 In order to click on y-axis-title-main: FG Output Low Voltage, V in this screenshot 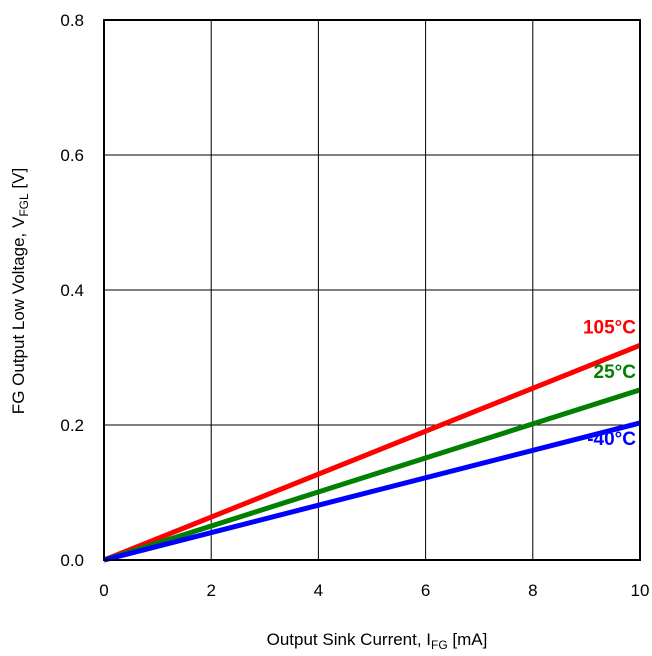, I will do `click(18, 315)`.